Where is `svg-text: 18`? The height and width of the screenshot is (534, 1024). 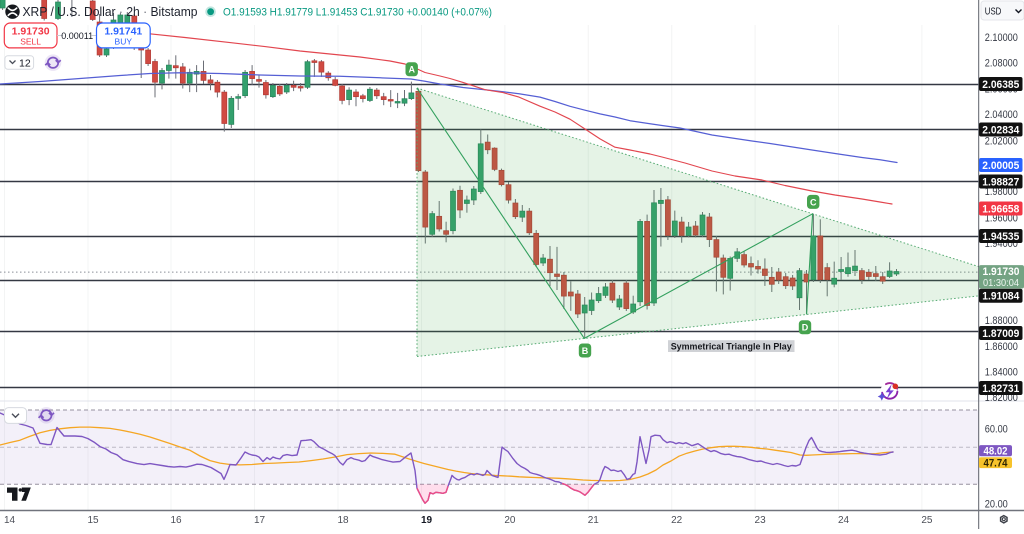 svg-text: 18 is located at coordinates (343, 520).